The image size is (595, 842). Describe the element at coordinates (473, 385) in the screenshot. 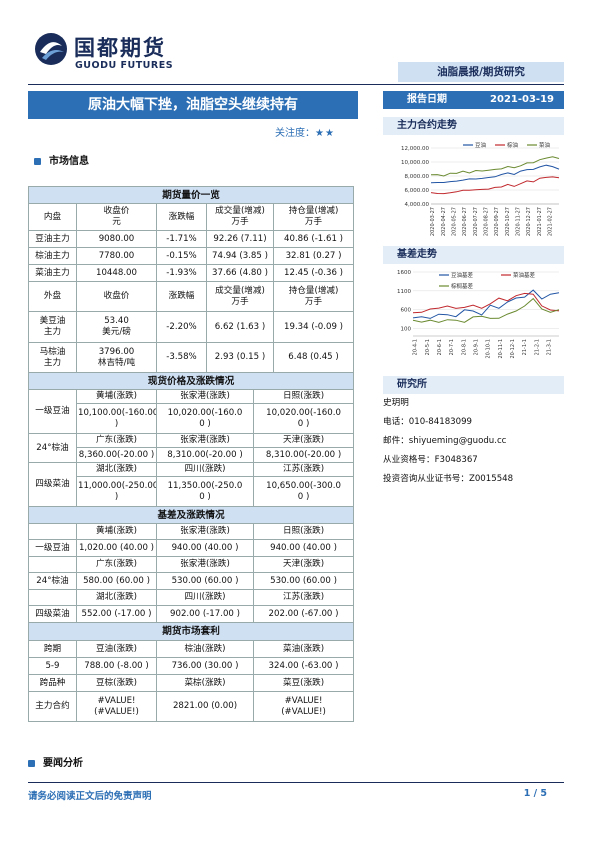

I see `research-heading: 研究所` at that location.